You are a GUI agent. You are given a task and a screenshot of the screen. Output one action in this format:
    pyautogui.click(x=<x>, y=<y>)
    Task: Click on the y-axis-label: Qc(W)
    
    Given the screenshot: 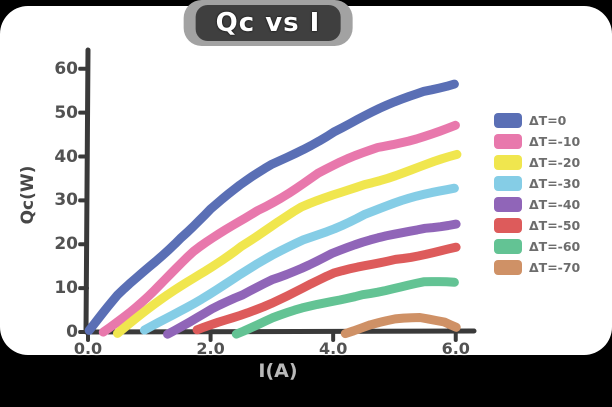 What is the action you would take?
    pyautogui.click(x=28, y=195)
    